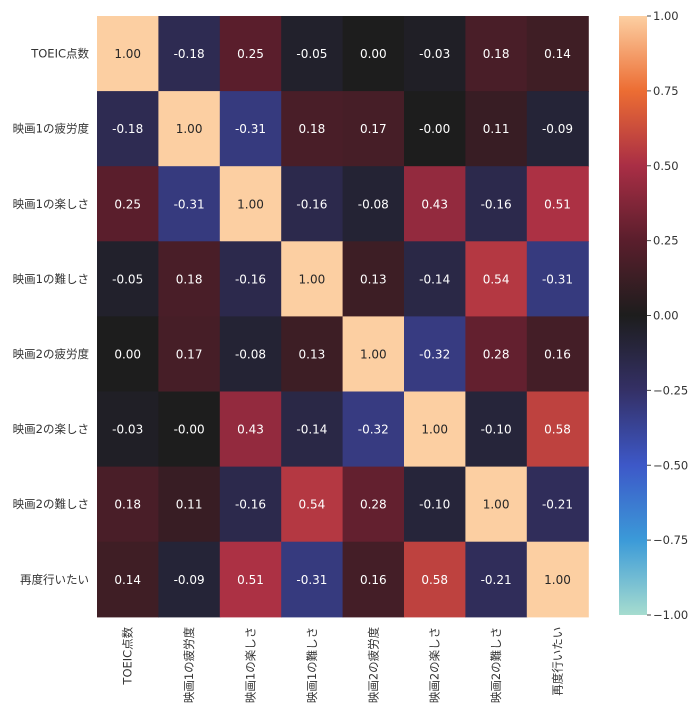  Describe the element at coordinates (51, 504) in the screenshot. I see `y-tick-label: 映画2の難しさ` at that location.